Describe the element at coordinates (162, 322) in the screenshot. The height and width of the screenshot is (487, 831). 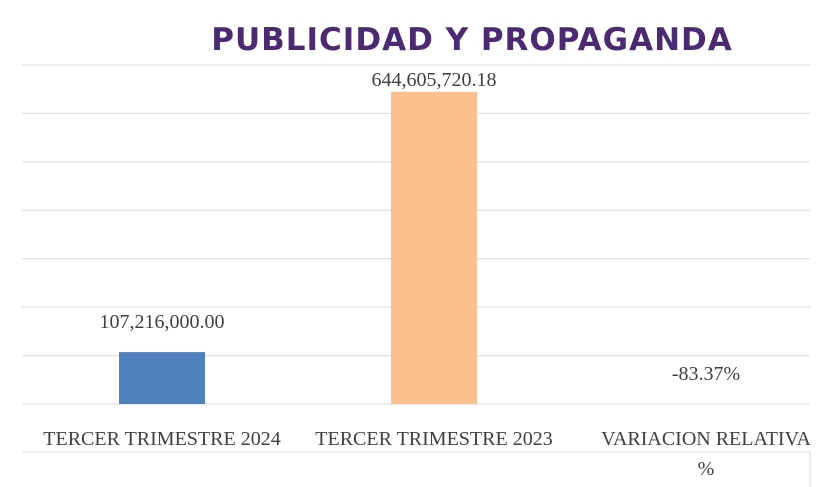
I see `value-label: 107,216,000.00` at that location.